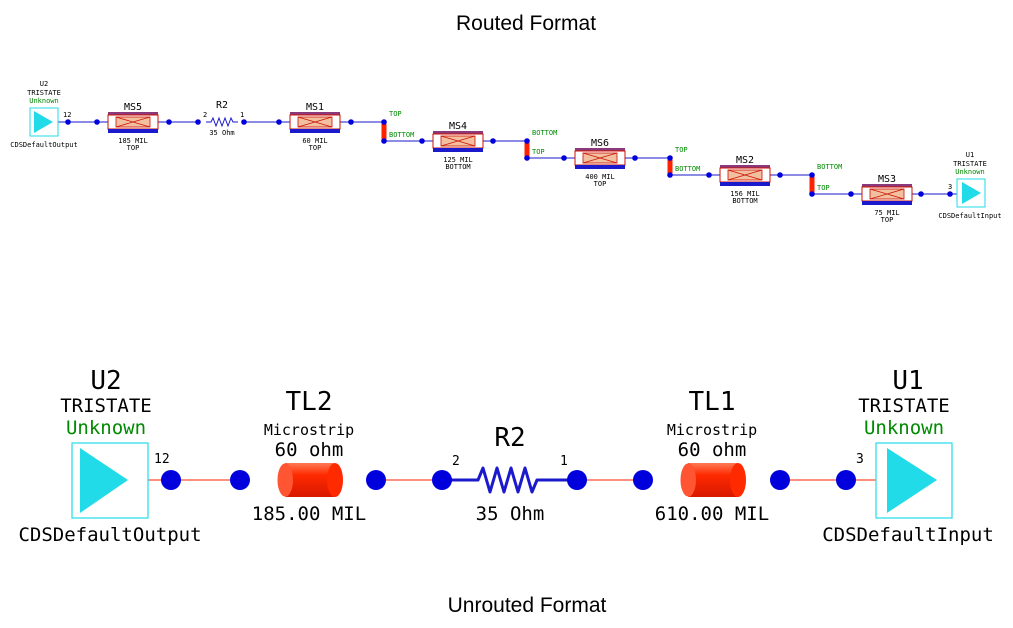 This screenshot has width=1013, height=628. Describe the element at coordinates (43, 145) in the screenshot. I see `routed-u2-cell: CDSDefaultOutput` at that location.